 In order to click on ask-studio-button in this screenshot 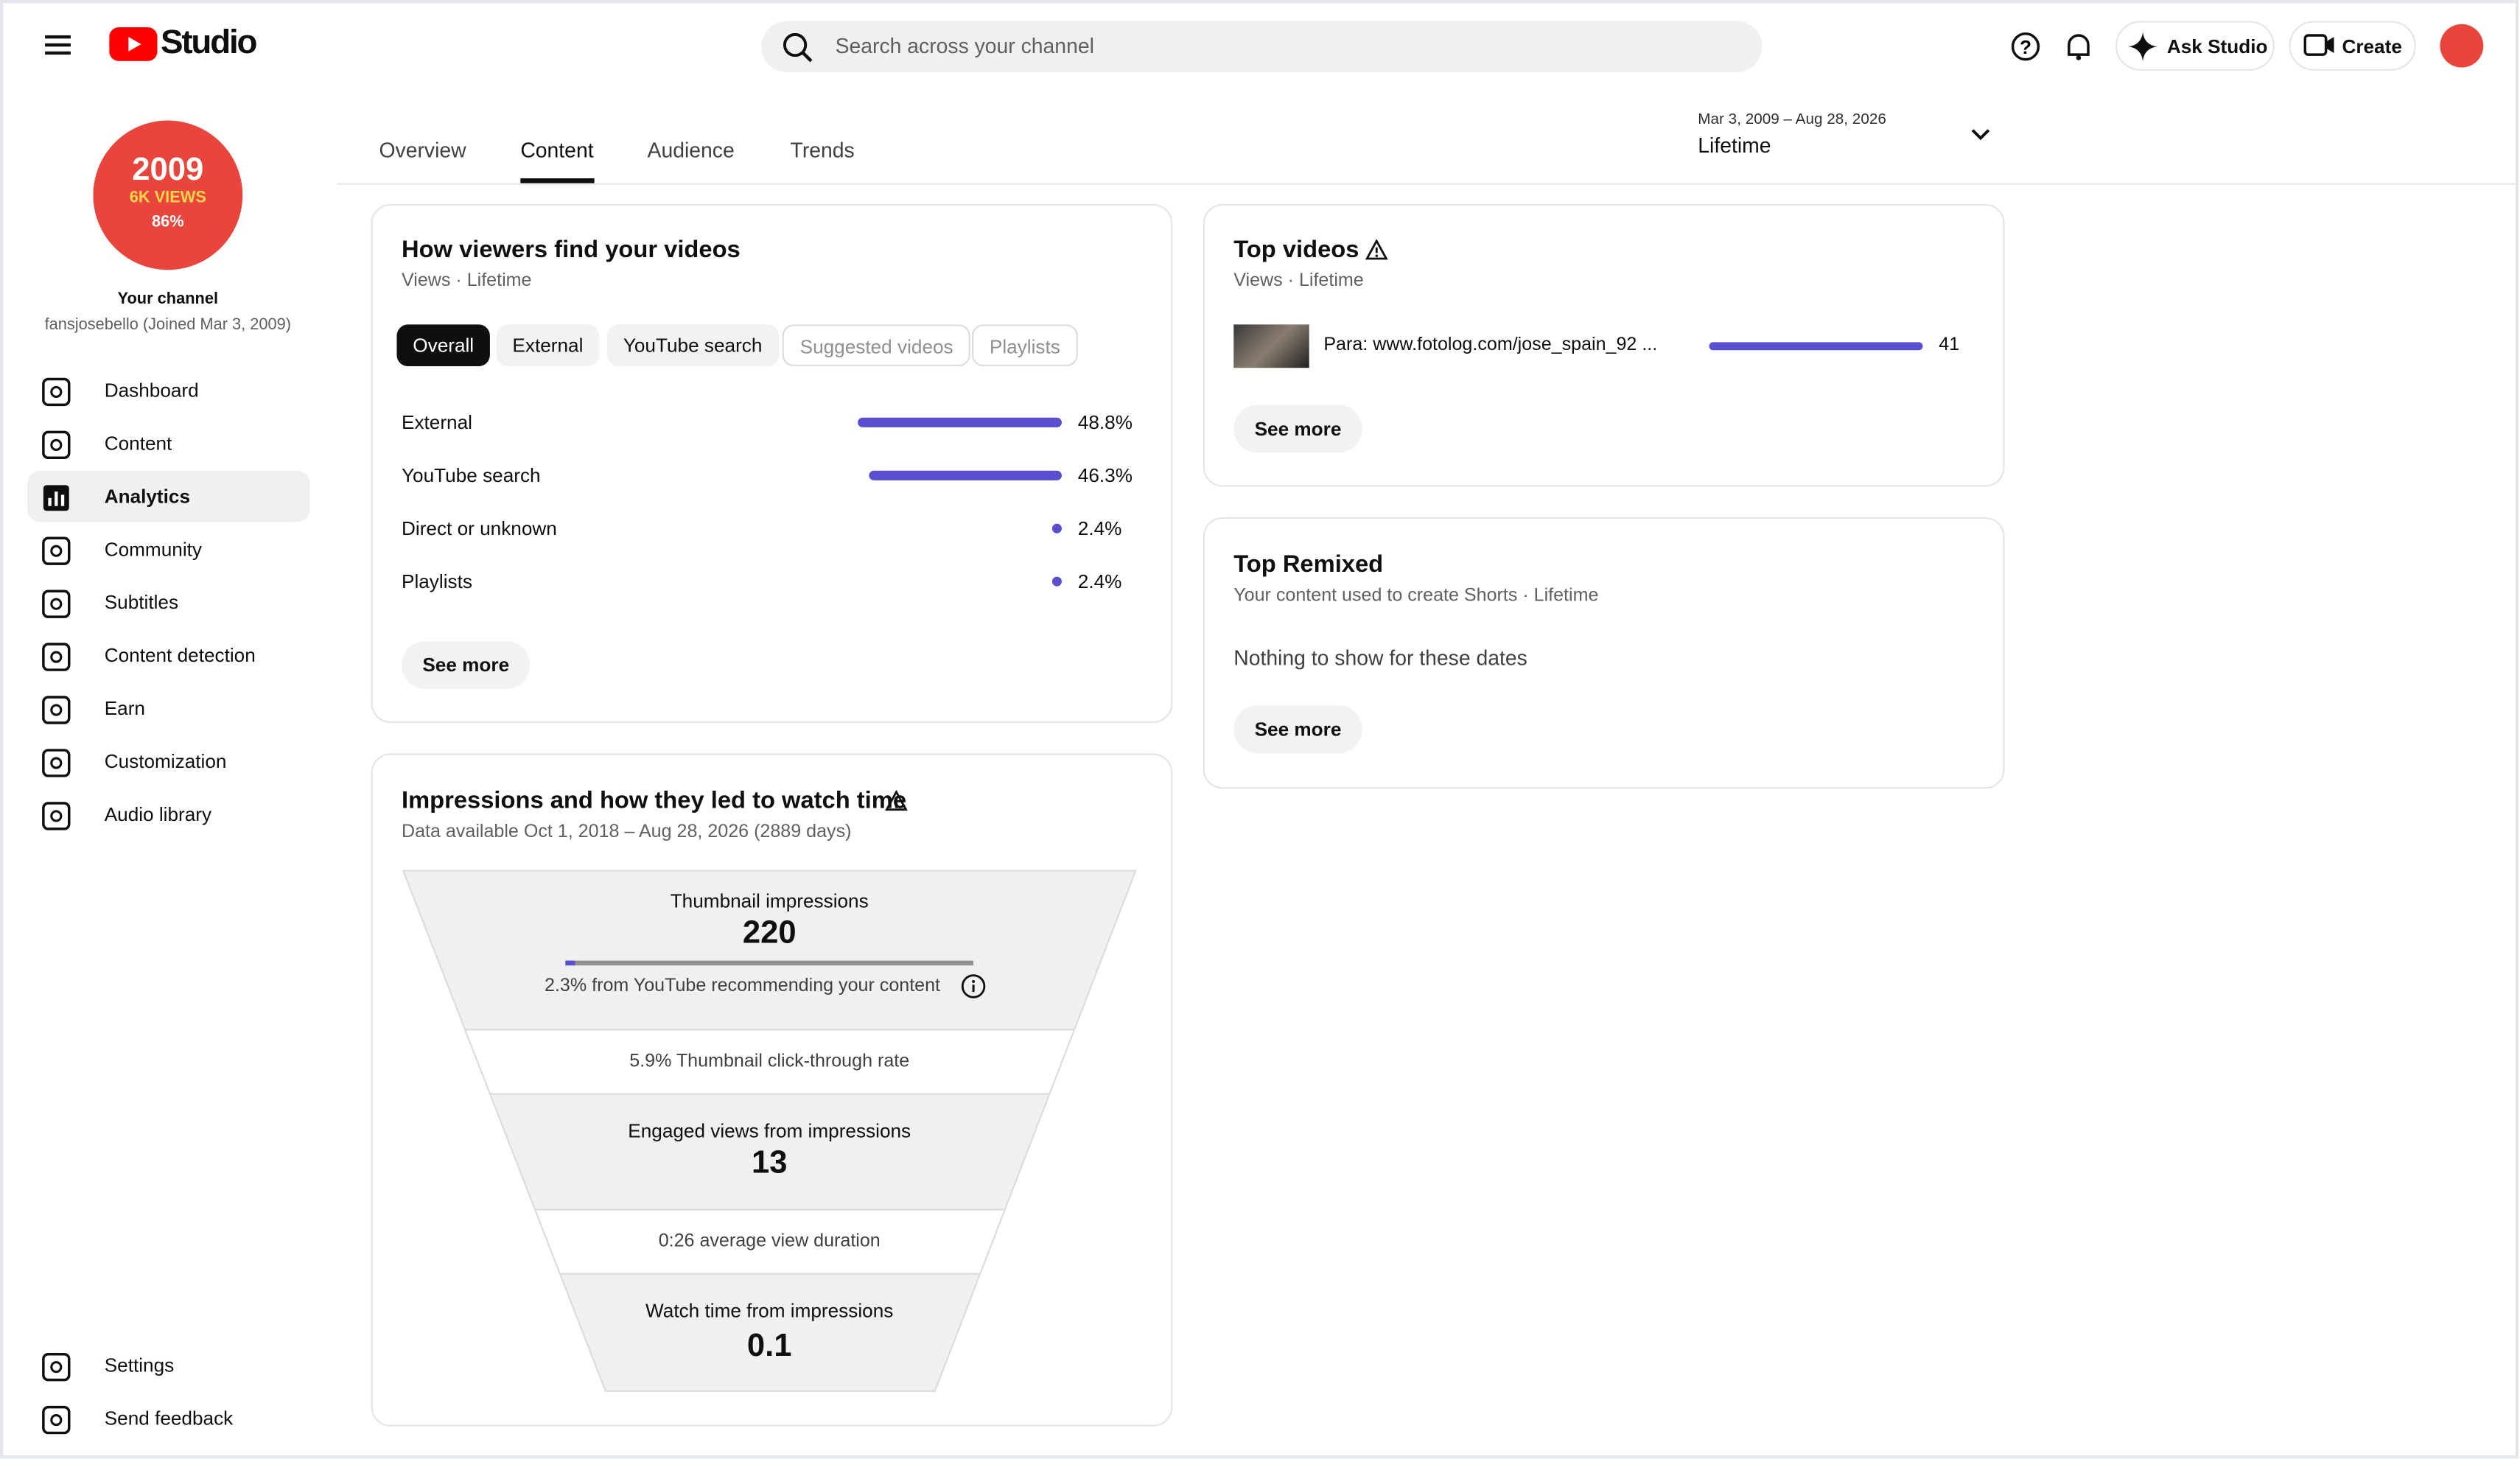, I will do `click(2195, 46)`.